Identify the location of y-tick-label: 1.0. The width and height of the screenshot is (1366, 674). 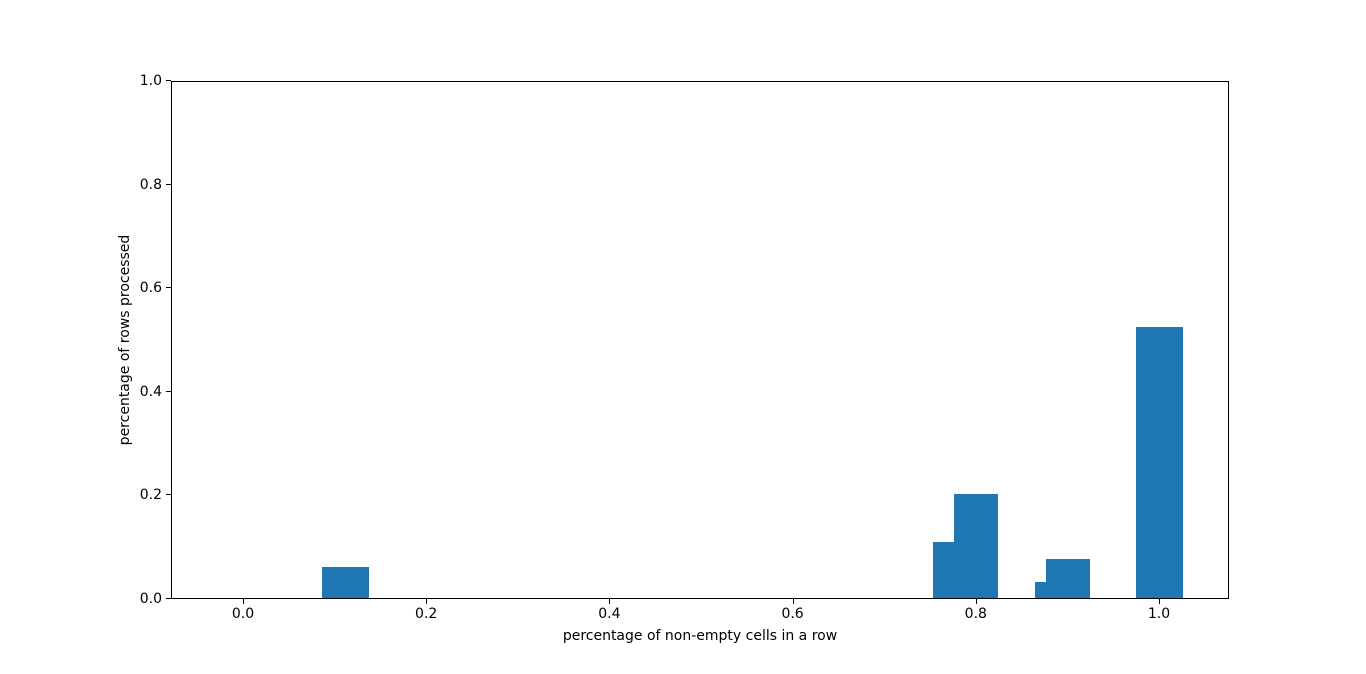
(150, 81).